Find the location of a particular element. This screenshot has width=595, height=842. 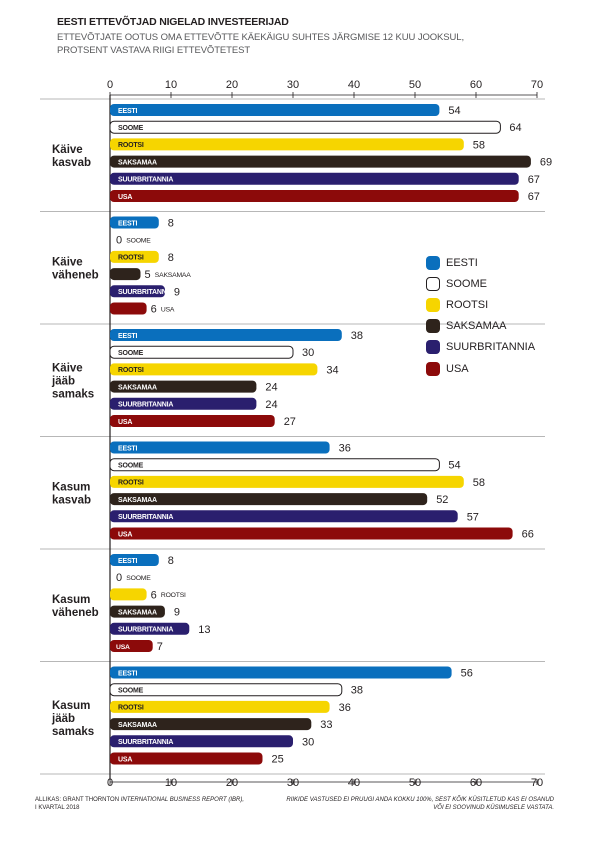

legend-item-soome: SOOME is located at coordinates (480, 283).